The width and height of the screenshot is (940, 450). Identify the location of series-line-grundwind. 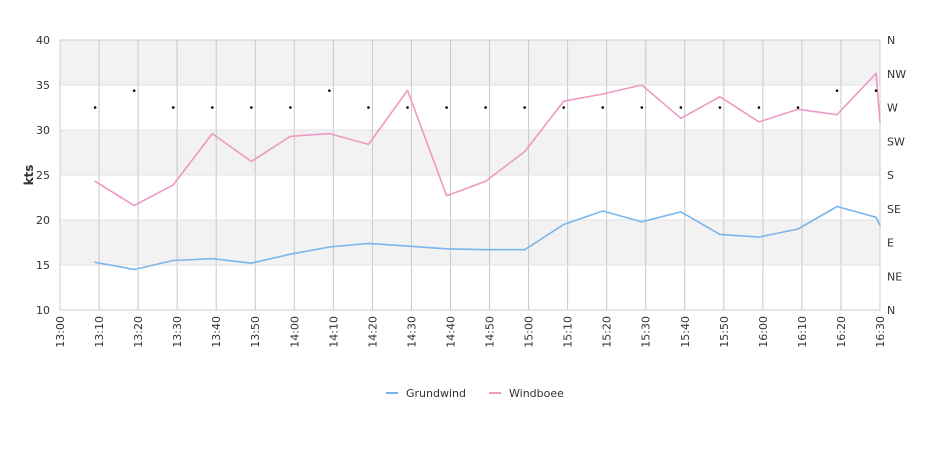
(487, 238).